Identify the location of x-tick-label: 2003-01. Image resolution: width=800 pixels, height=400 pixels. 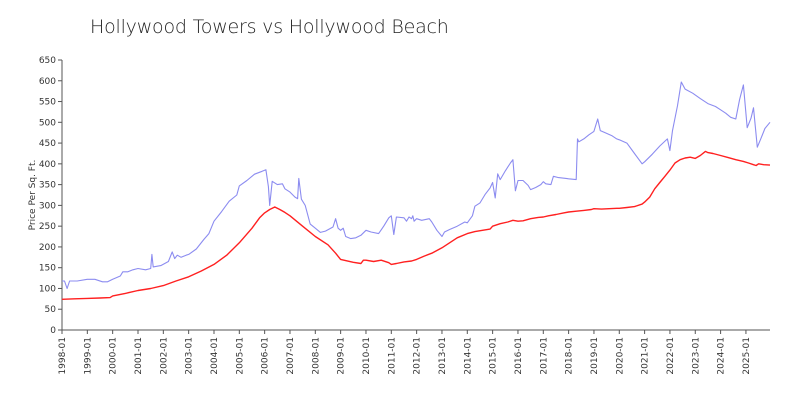
(190, 356).